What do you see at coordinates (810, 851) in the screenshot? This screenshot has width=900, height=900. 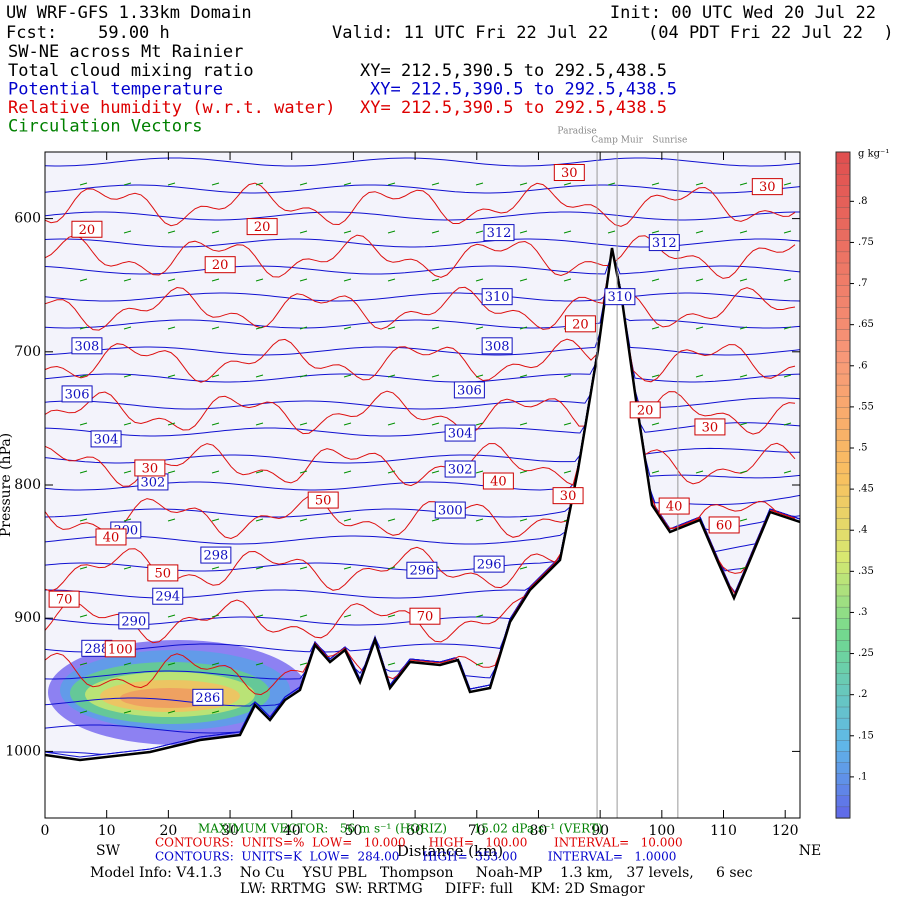 I see `x-end-right: NE` at bounding box center [810, 851].